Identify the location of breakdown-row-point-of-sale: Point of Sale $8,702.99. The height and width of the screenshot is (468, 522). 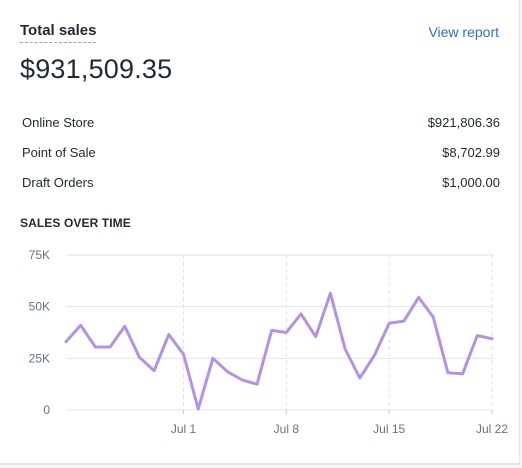
(261, 157).